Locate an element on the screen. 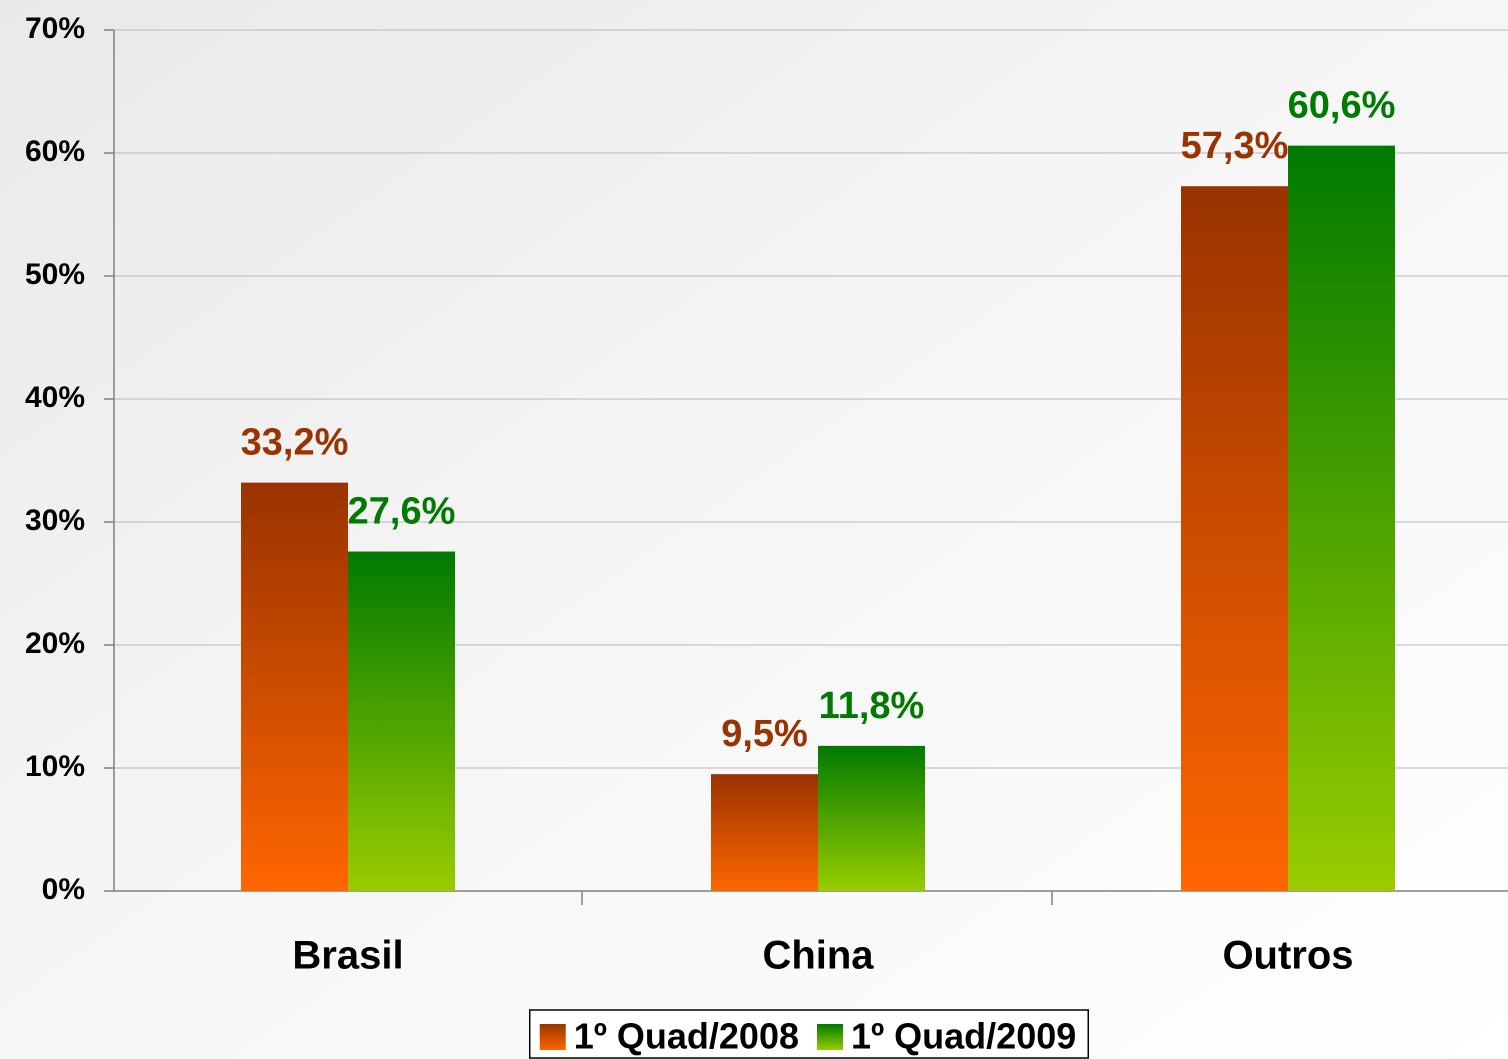 Image resolution: width=1508 pixels, height=1059 pixels. y-tick-label: 60% is located at coordinates (55, 151).